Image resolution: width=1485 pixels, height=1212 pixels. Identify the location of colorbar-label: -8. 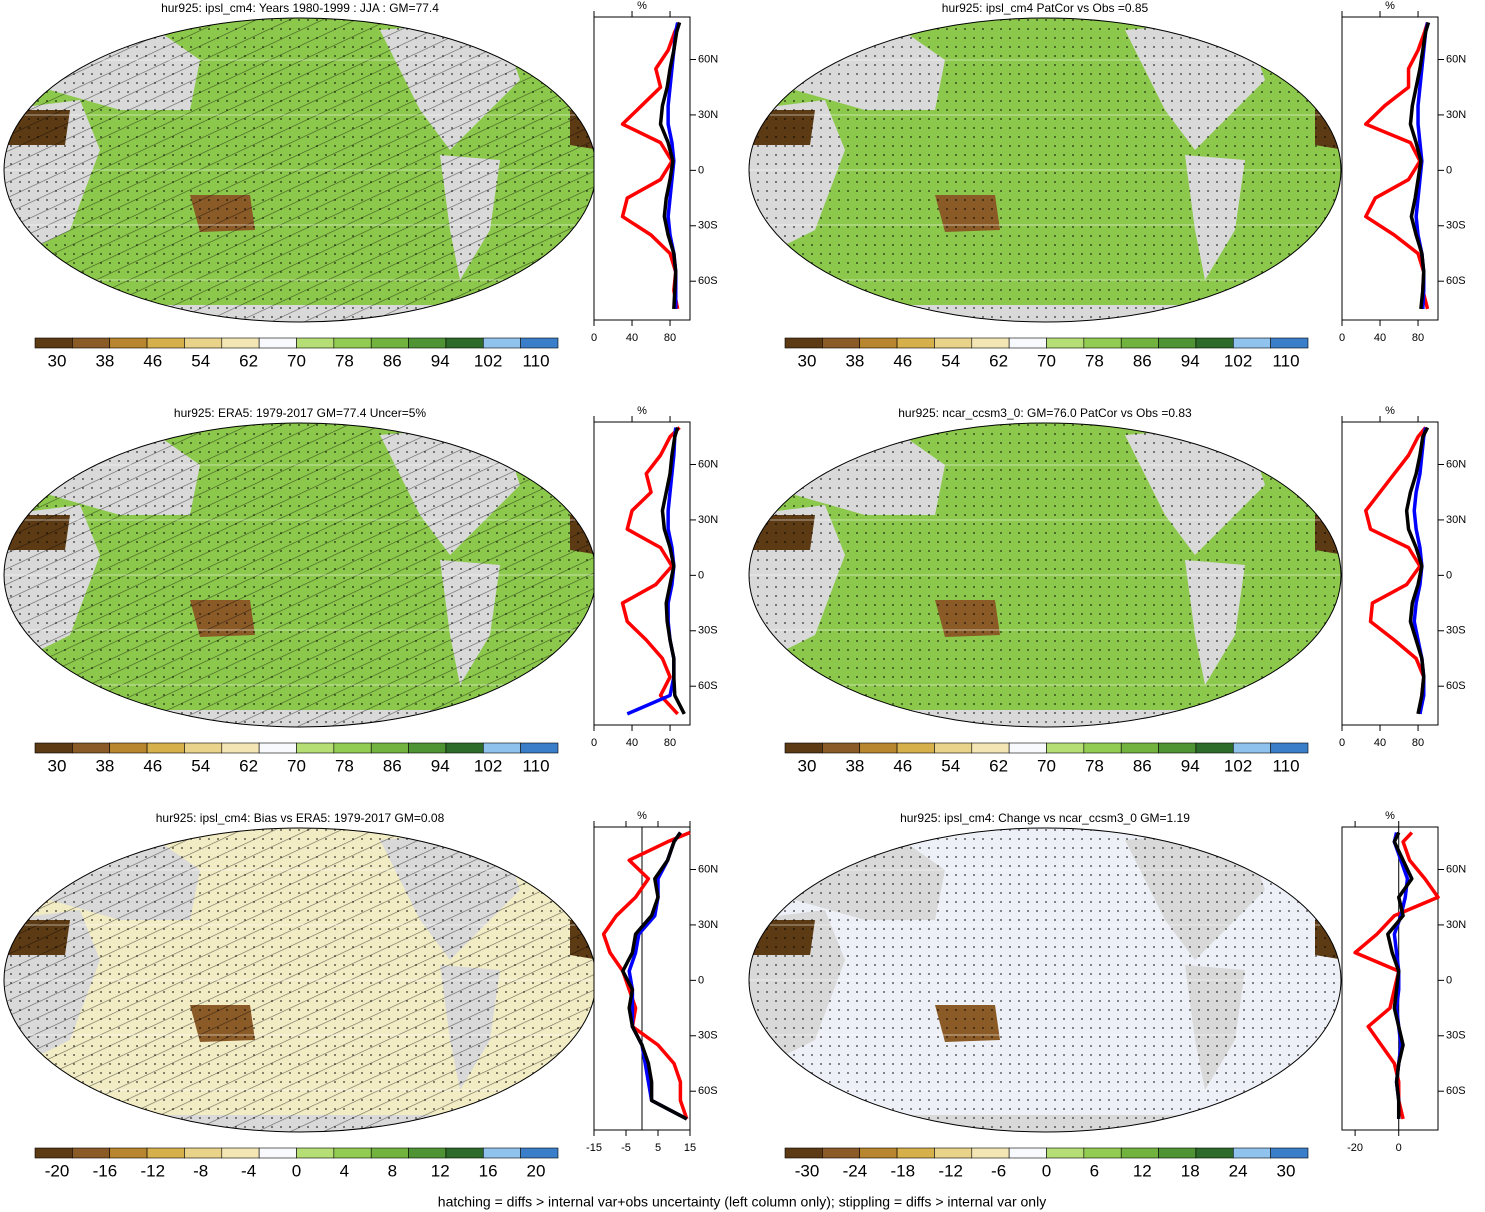
(200, 1170).